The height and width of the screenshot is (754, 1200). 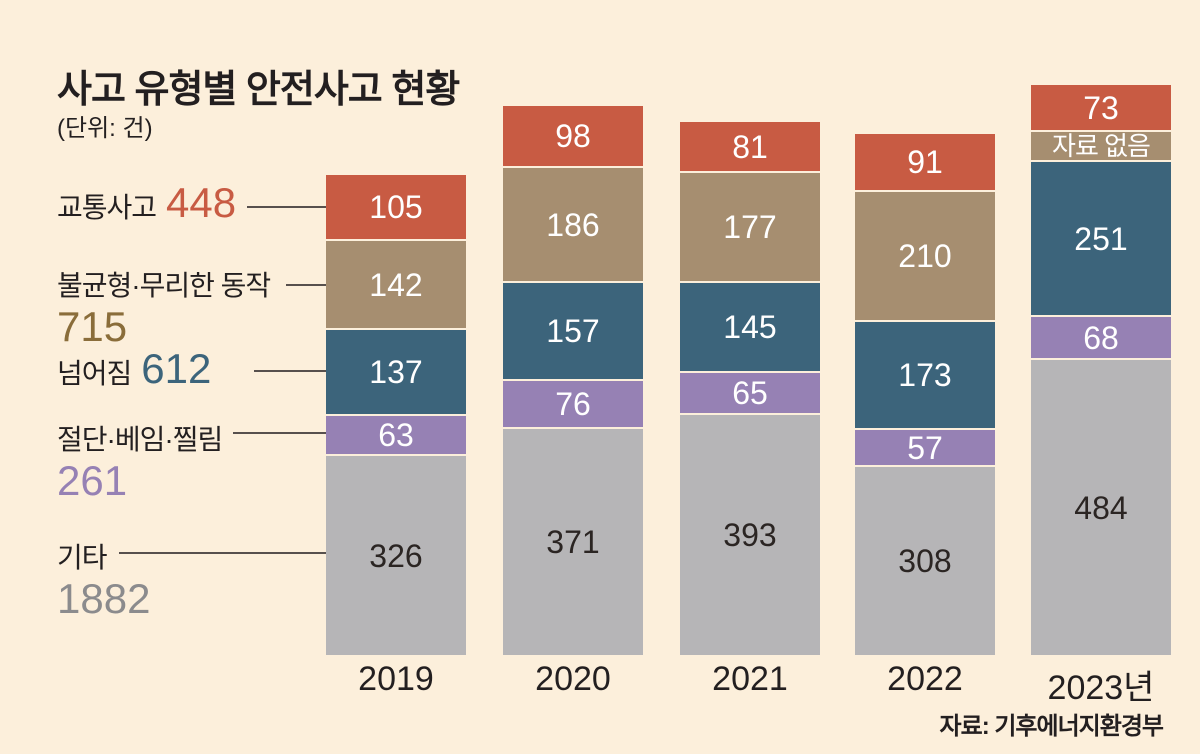 What do you see at coordinates (1101, 507) in the screenshot?
I see `bar-segment: 484` at bounding box center [1101, 507].